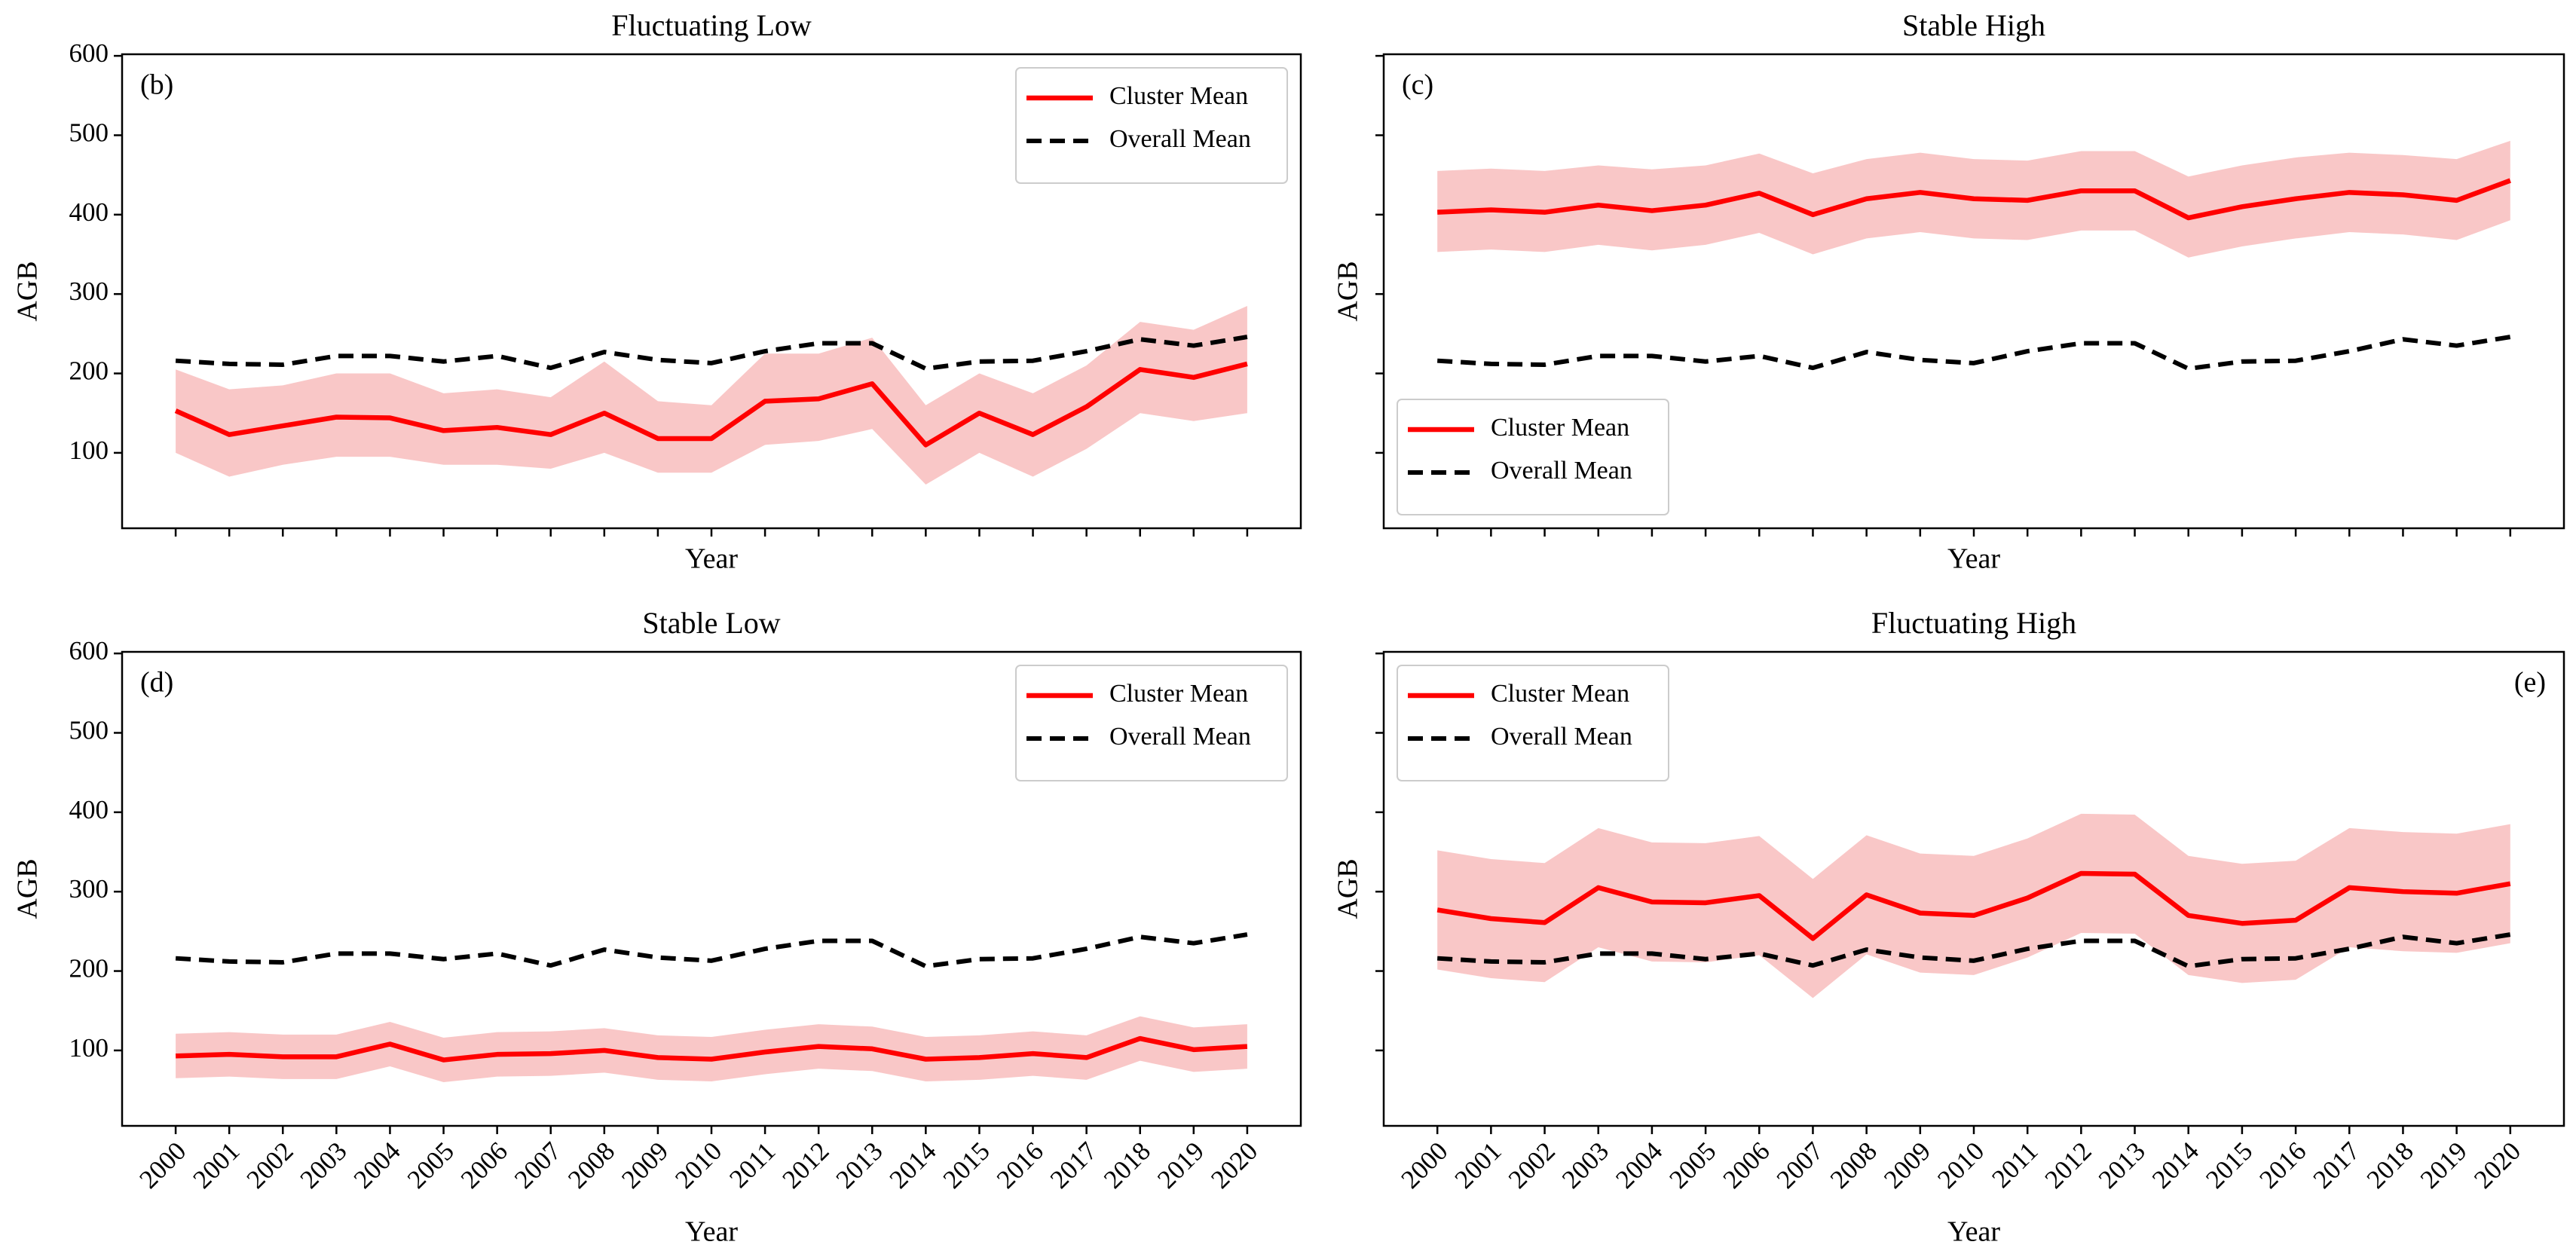  What do you see at coordinates (711, 25) in the screenshot?
I see `subplot-title: Fluctuating Low` at bounding box center [711, 25].